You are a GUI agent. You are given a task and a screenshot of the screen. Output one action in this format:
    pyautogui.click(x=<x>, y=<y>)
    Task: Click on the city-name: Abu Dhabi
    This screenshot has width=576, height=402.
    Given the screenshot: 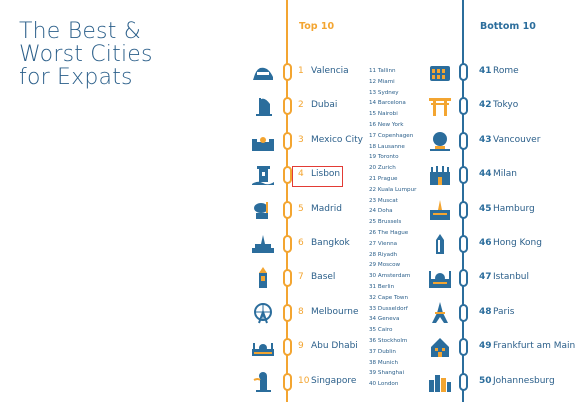 What is the action you would take?
    pyautogui.click(x=334, y=346)
    